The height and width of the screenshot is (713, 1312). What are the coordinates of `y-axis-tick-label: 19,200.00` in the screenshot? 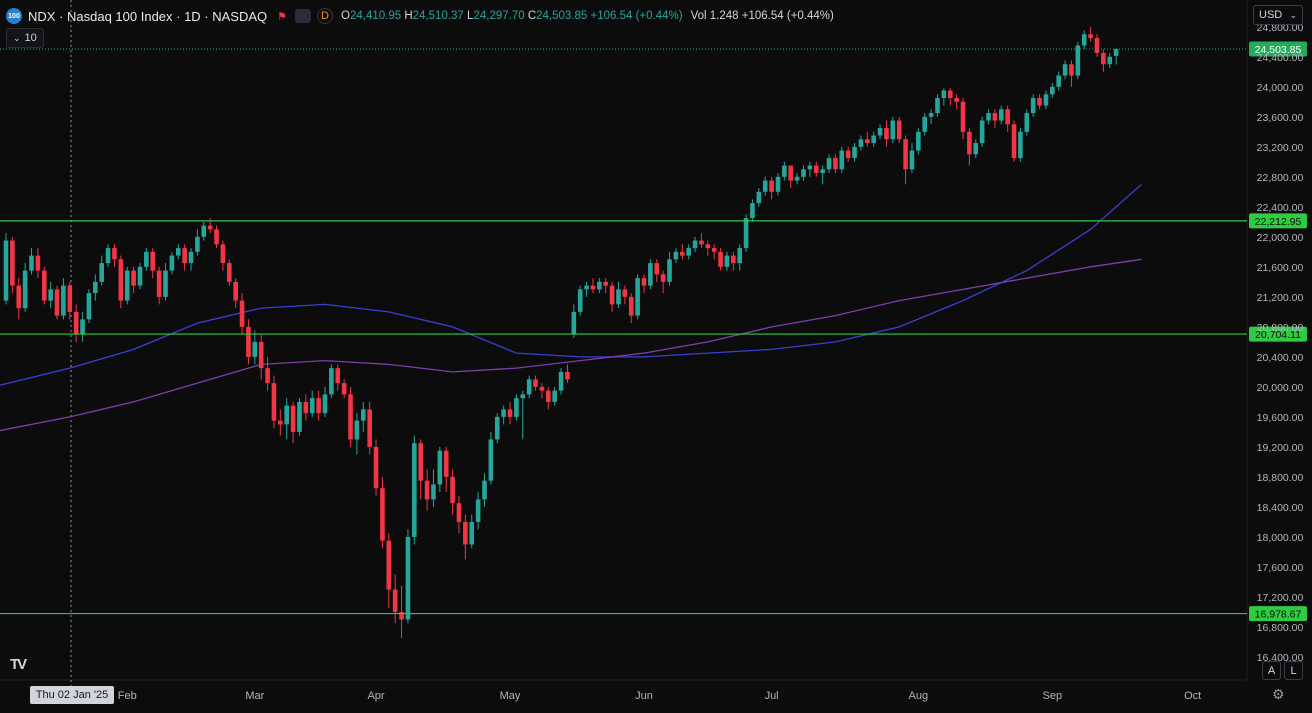 It's located at (1280, 448).